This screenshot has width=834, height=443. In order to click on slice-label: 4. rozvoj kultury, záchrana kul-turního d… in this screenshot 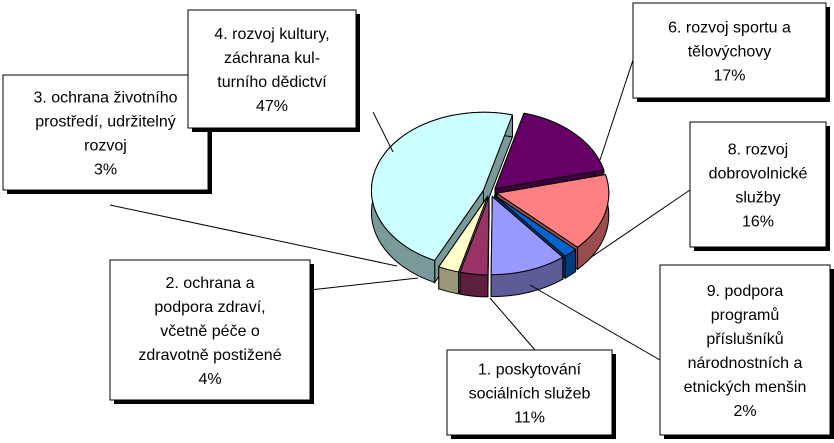, I will do `click(271, 58)`.